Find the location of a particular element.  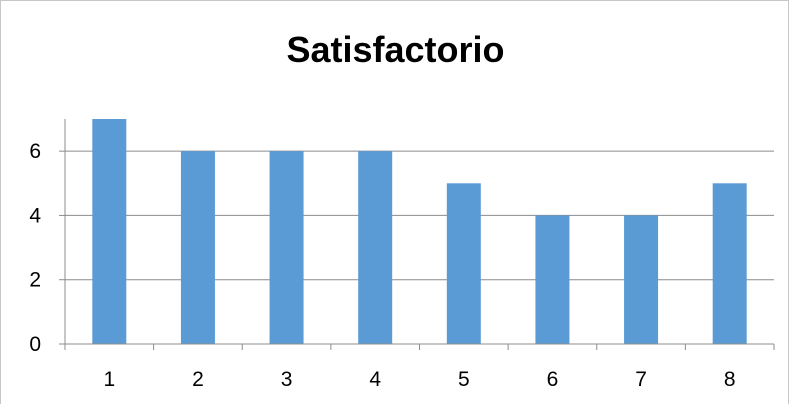

x-tick-label: 7 is located at coordinates (641, 379).